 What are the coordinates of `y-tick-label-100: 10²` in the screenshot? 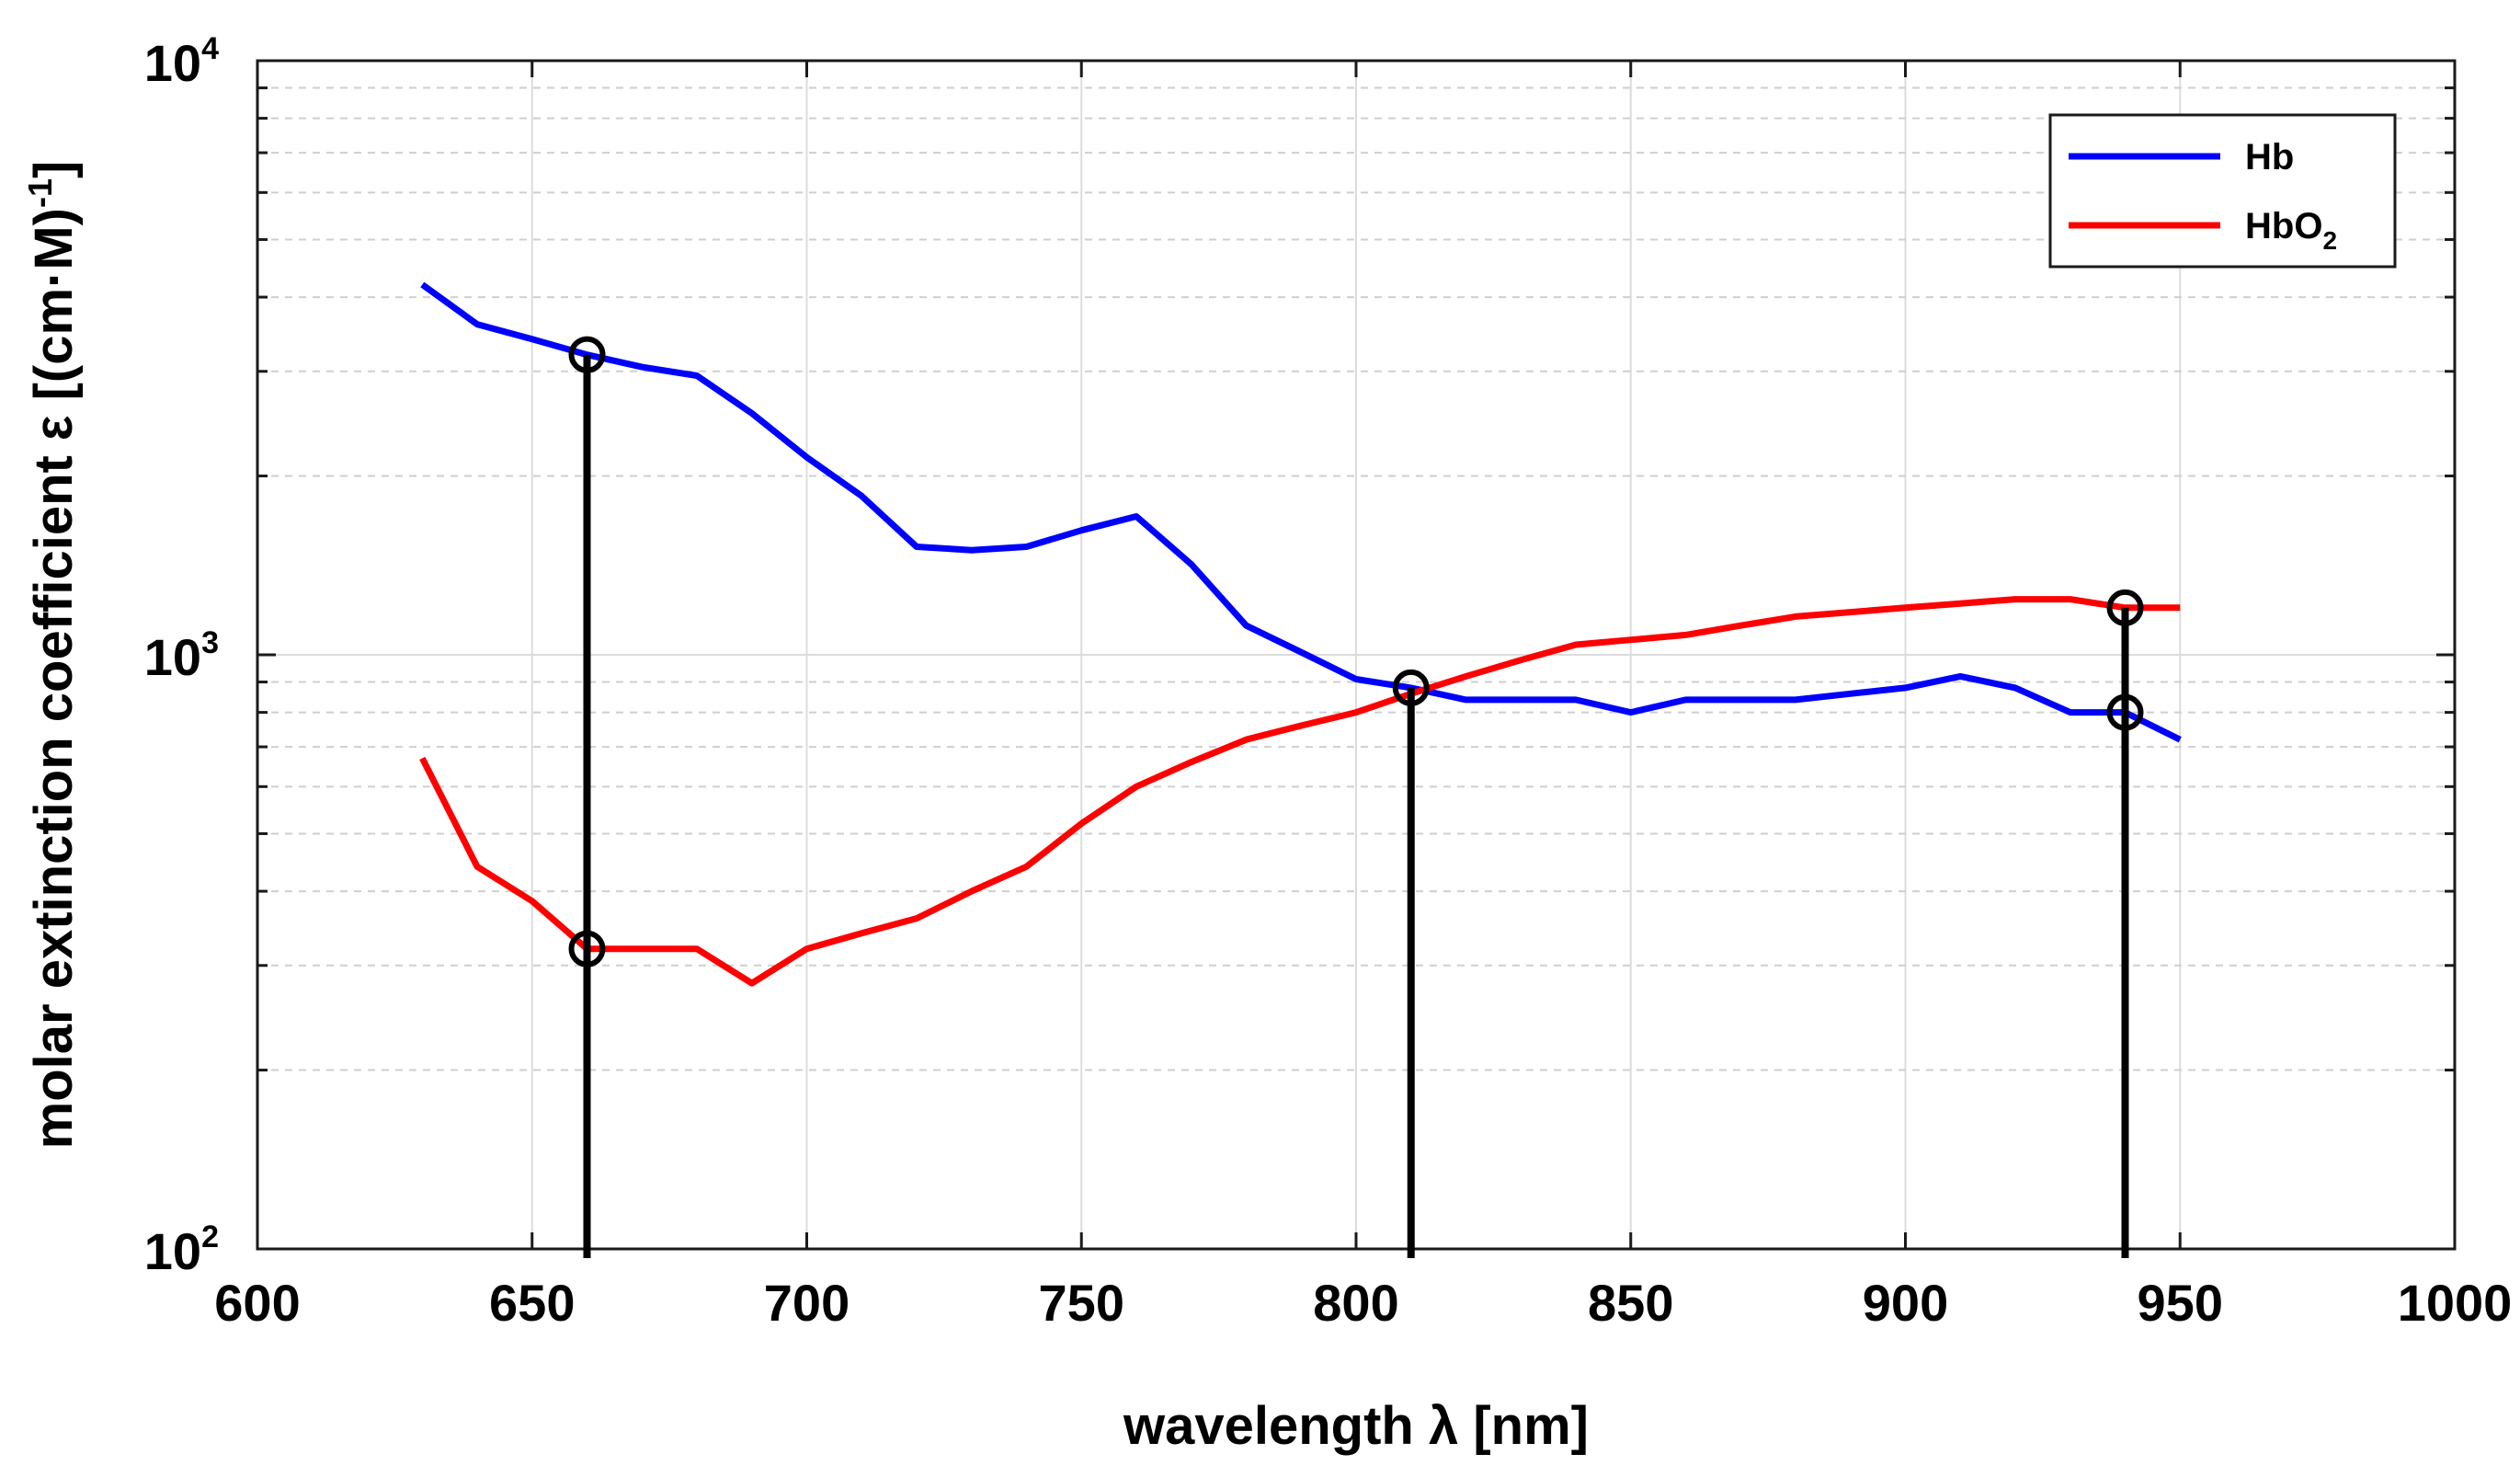 It's located at (181, 1250).